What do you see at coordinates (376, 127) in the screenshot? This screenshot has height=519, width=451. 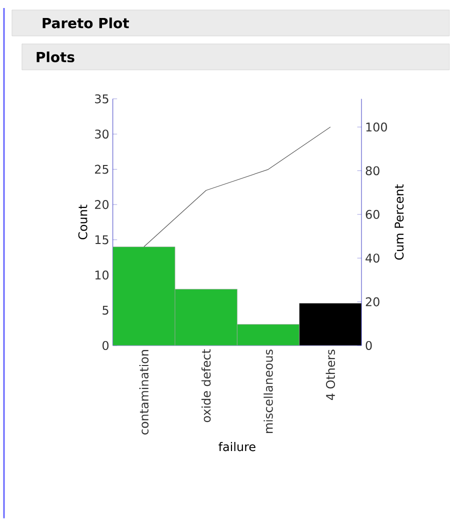 I see `y2-tick-label: 100` at bounding box center [376, 127].